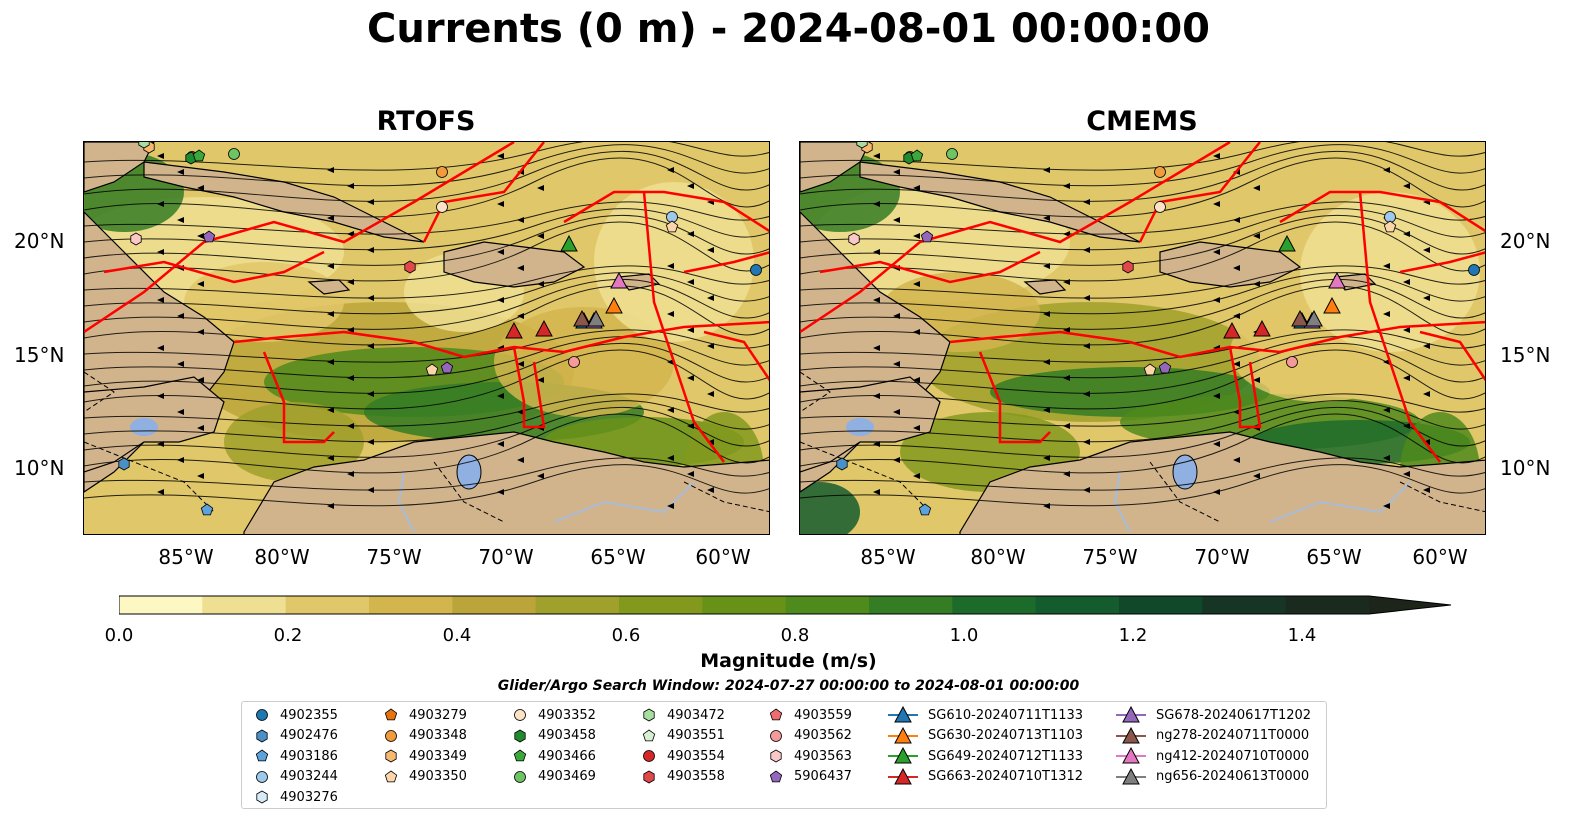 The height and width of the screenshot is (827, 1577). What do you see at coordinates (144, 427) in the screenshot?
I see `lake` at bounding box center [144, 427].